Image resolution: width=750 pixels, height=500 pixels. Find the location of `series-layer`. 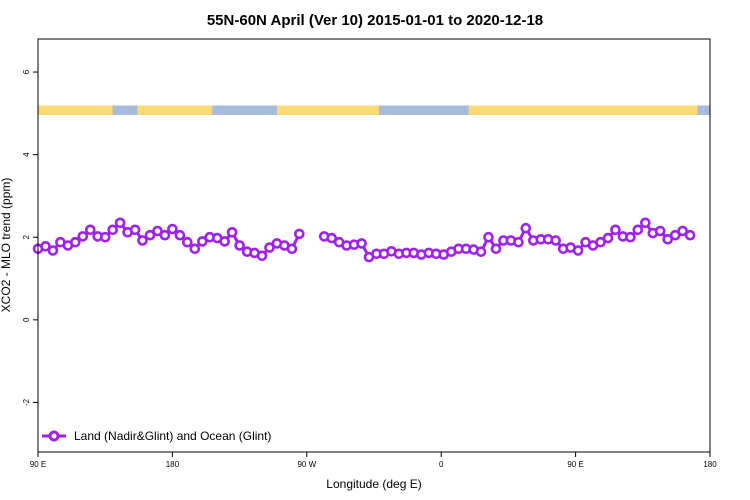

series-layer is located at coordinates (364, 240).